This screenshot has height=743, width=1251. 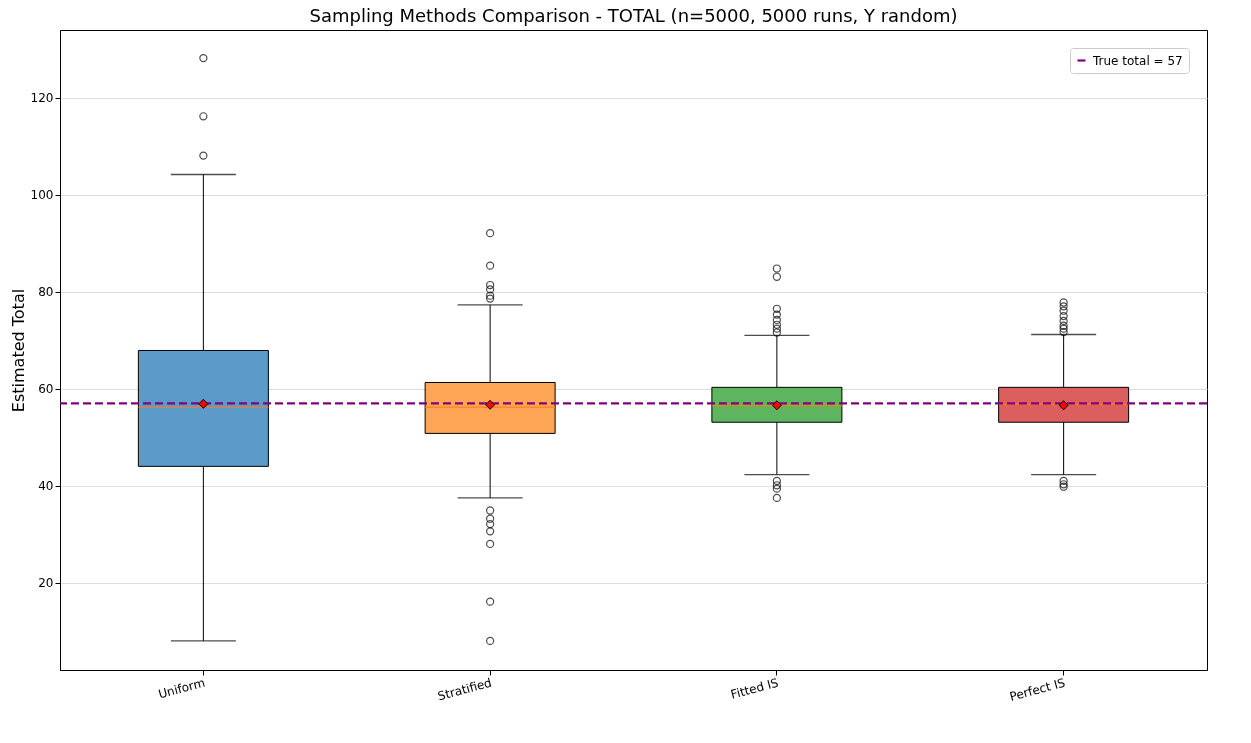 I want to click on y-axis-title: Estimated Total, so click(x=18, y=350).